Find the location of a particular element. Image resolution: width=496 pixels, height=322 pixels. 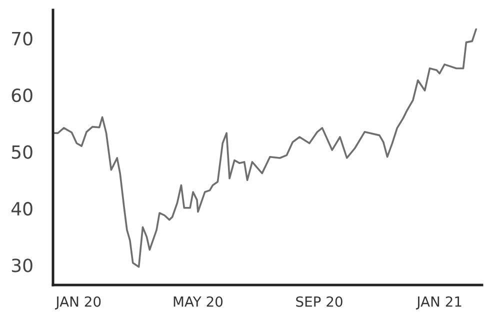

x-tick-label: MAY 20 is located at coordinates (198, 301).